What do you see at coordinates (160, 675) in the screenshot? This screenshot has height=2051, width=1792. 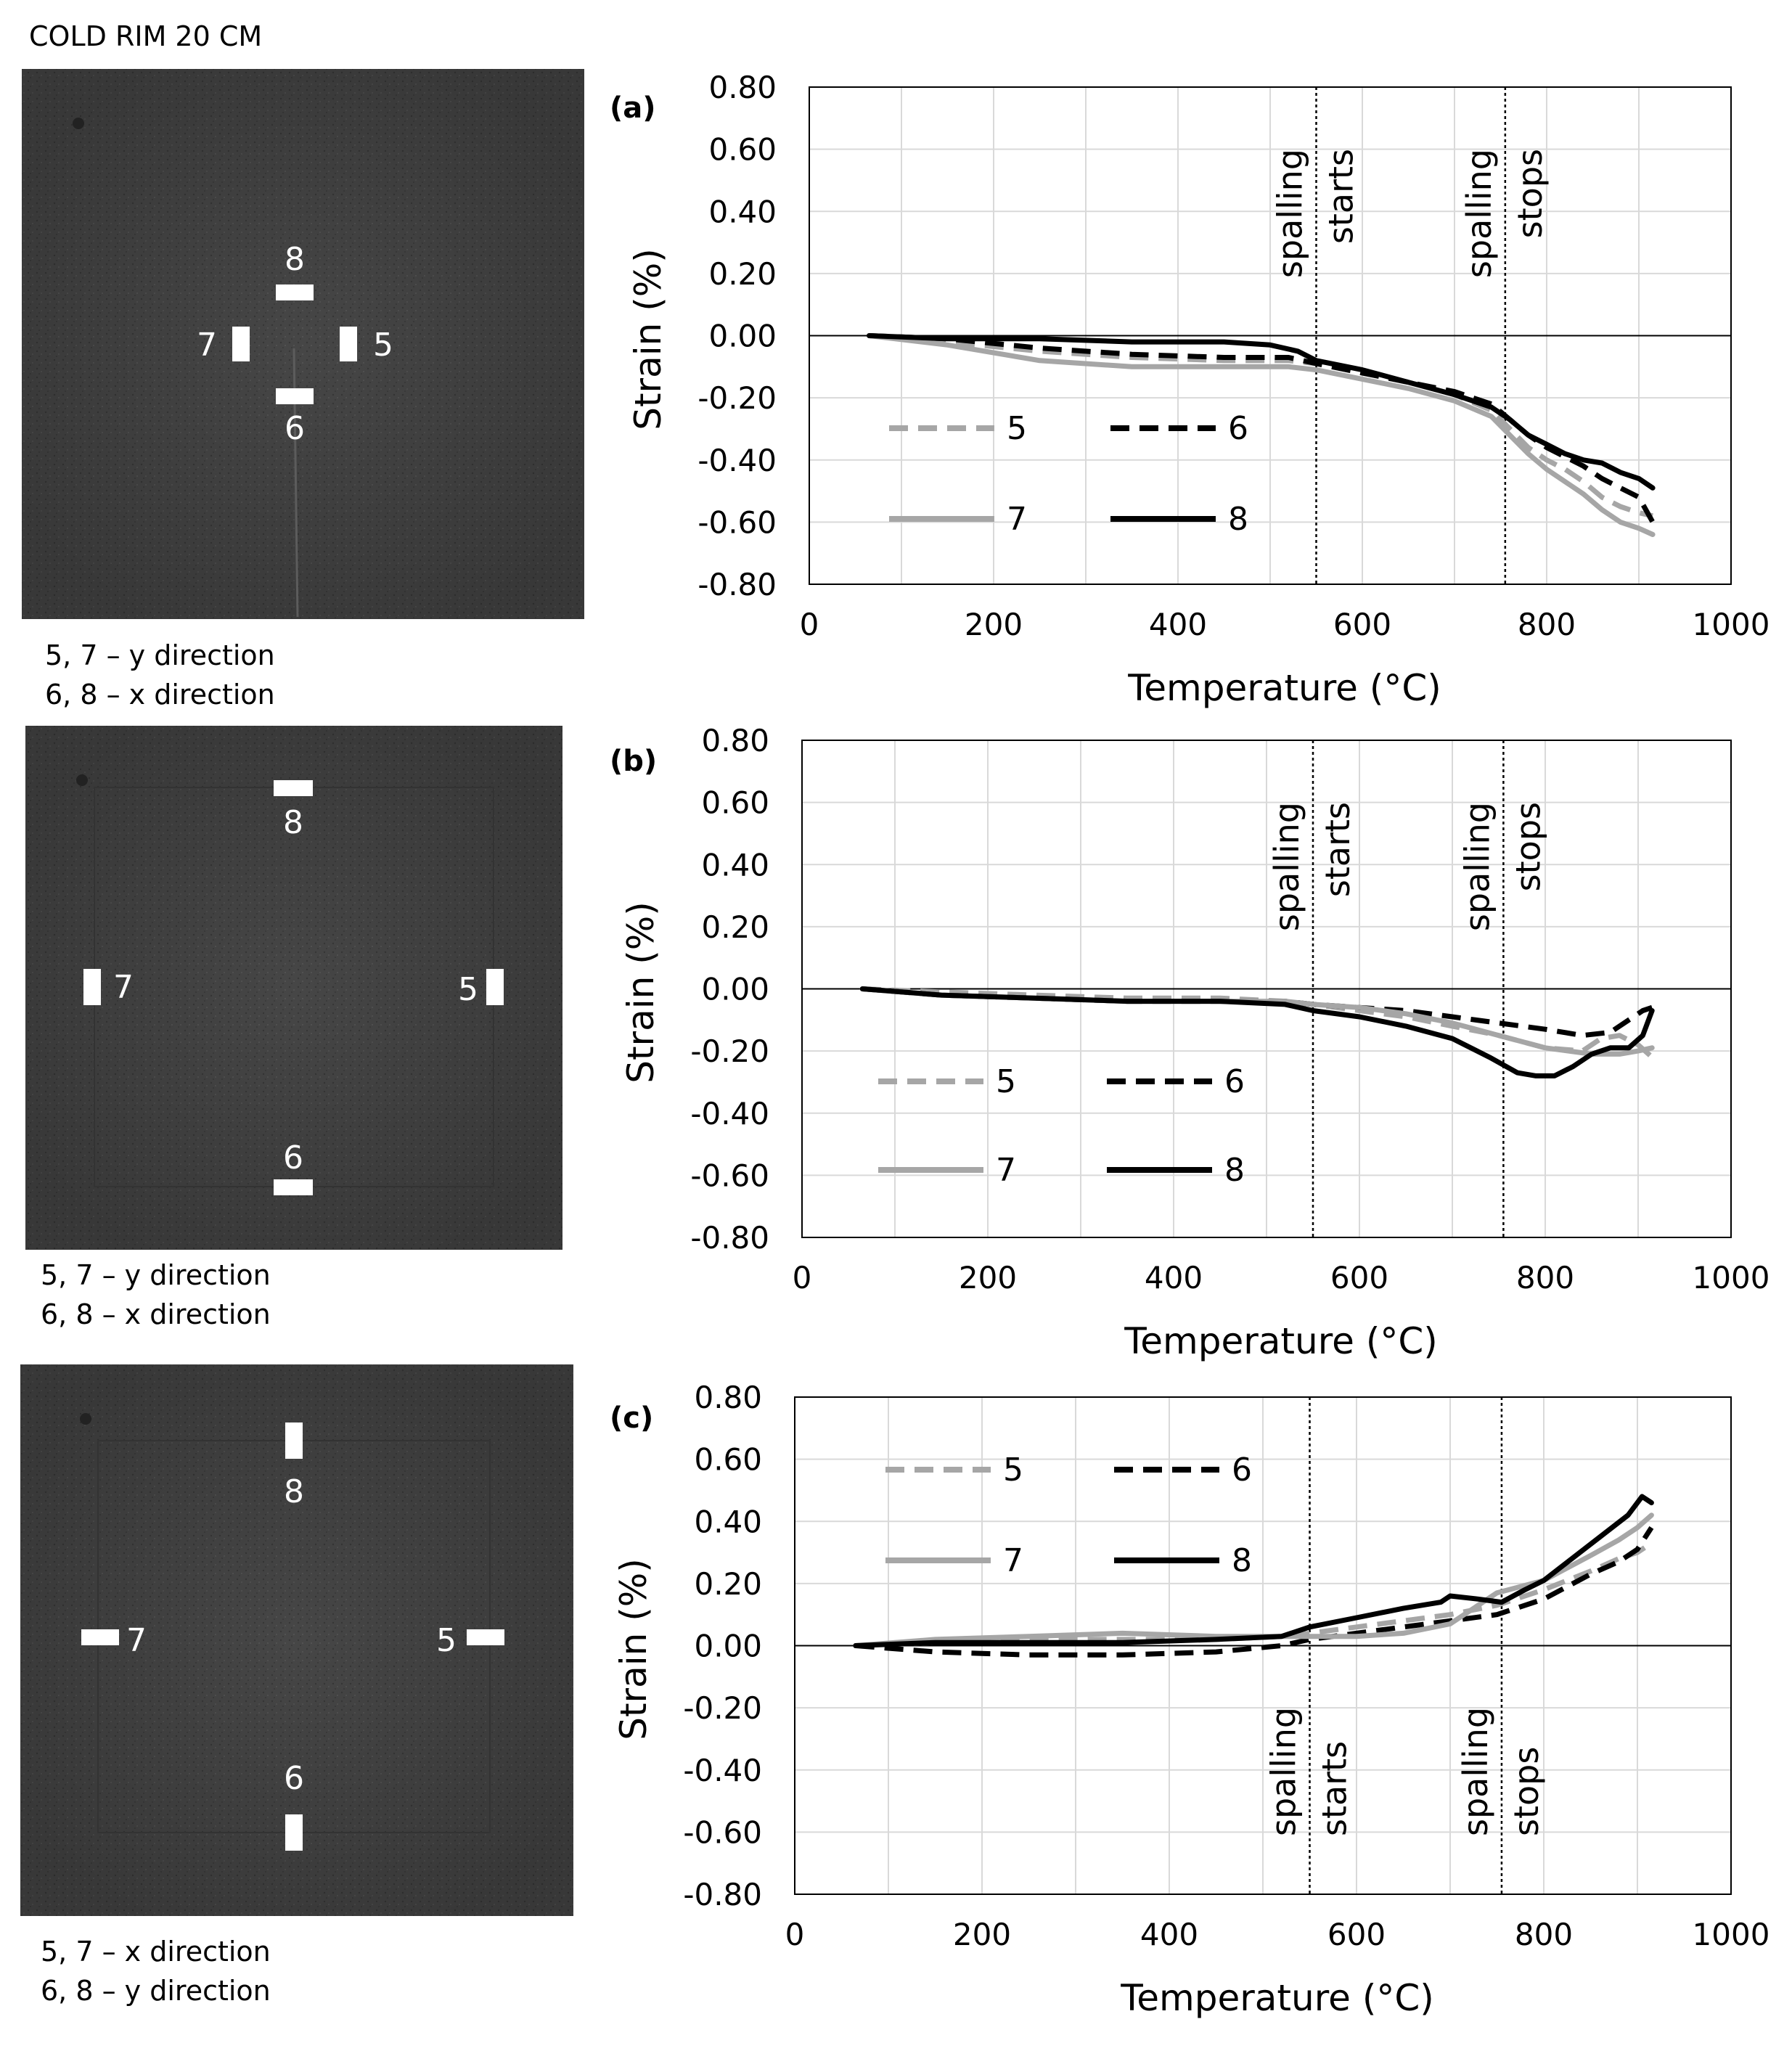 I see `caption-a: 5, 7 – y direction 6, 8 – x direction` at bounding box center [160, 675].